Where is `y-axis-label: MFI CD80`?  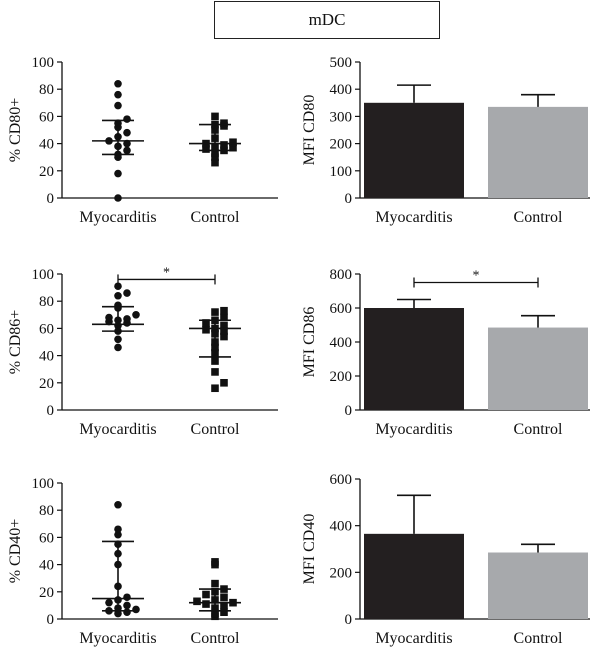 y-axis-label: MFI CD80 is located at coordinates (309, 130).